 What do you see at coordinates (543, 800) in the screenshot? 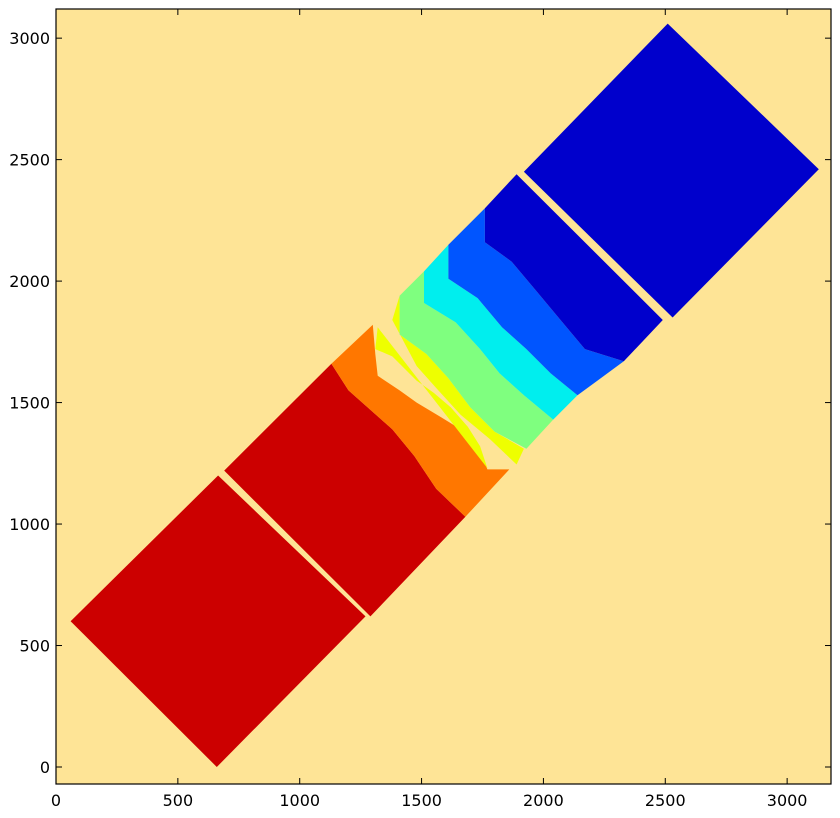
I see `x-tick-label: 2000` at bounding box center [543, 800].